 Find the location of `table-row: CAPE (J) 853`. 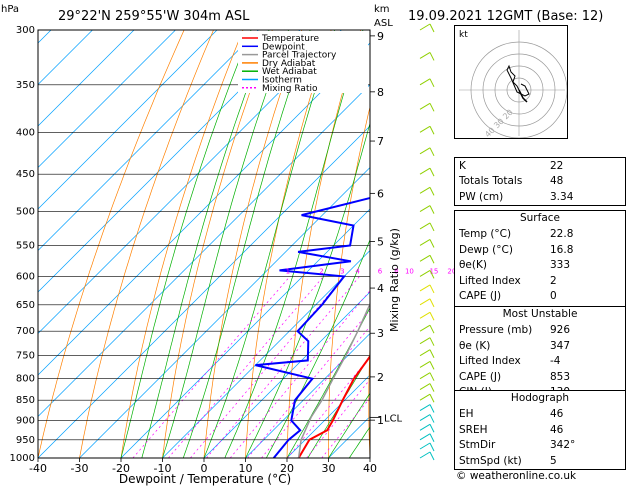

table-row: CAPE (J) 853 is located at coordinates (540, 377).